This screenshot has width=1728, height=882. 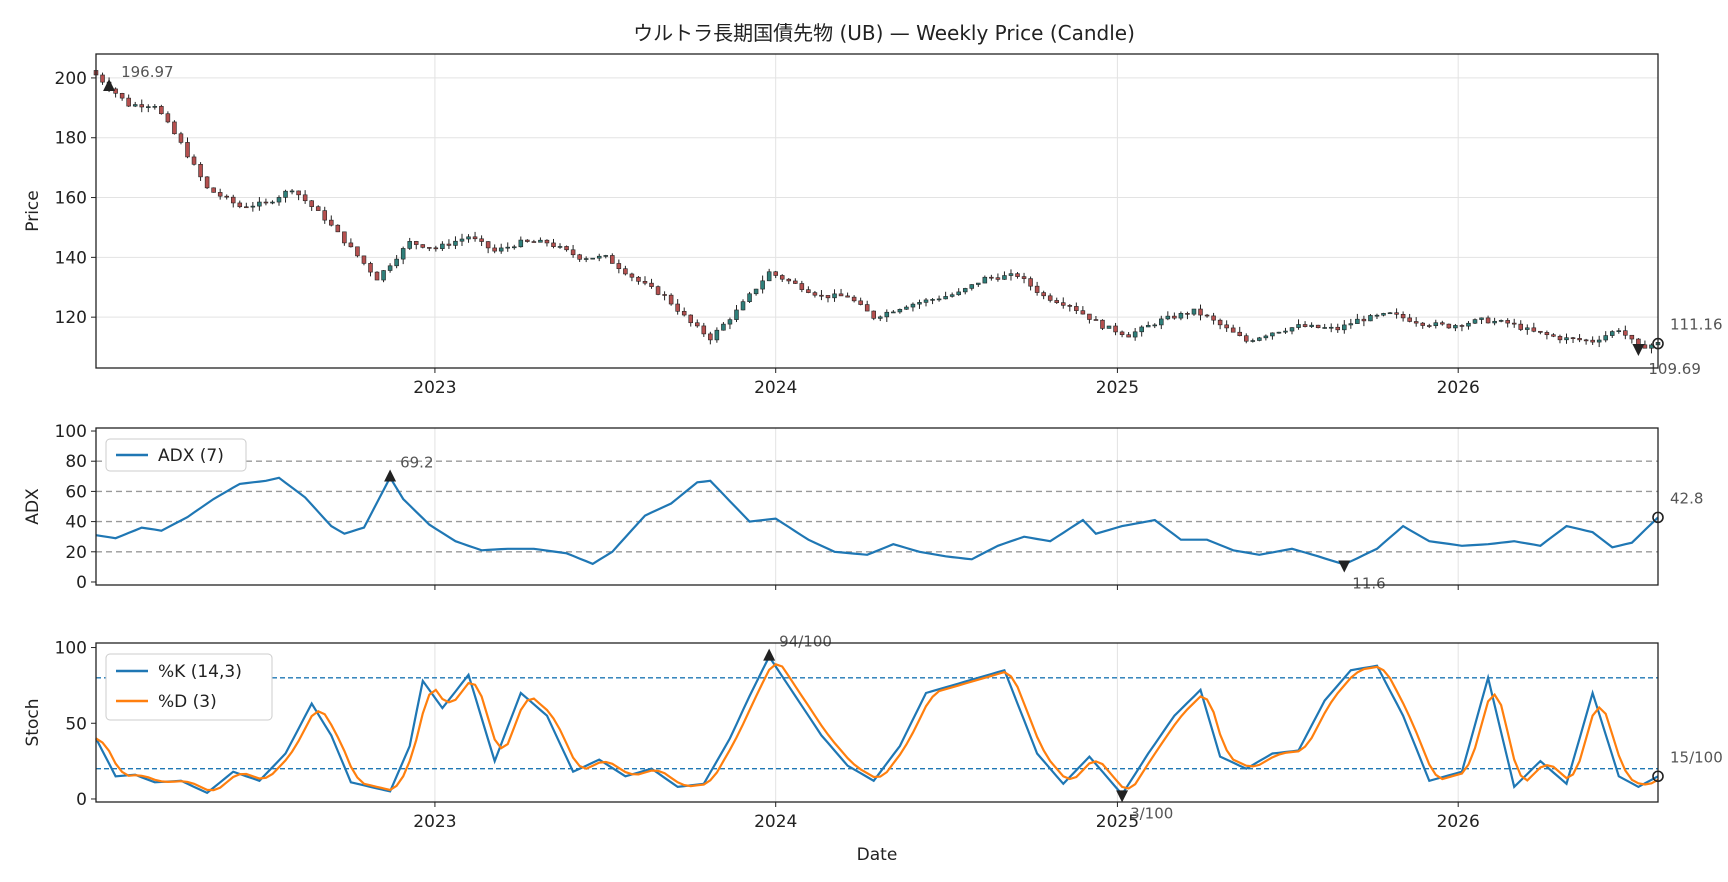 I want to click on y-tick-label: 140, so click(x=71, y=258).